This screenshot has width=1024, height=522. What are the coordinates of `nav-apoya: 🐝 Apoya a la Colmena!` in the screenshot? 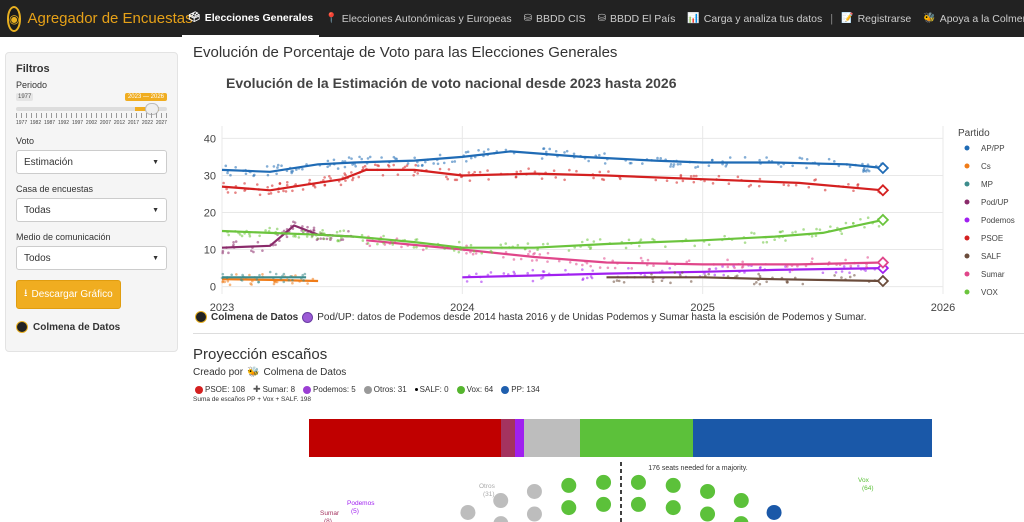 It's located at (970, 18).